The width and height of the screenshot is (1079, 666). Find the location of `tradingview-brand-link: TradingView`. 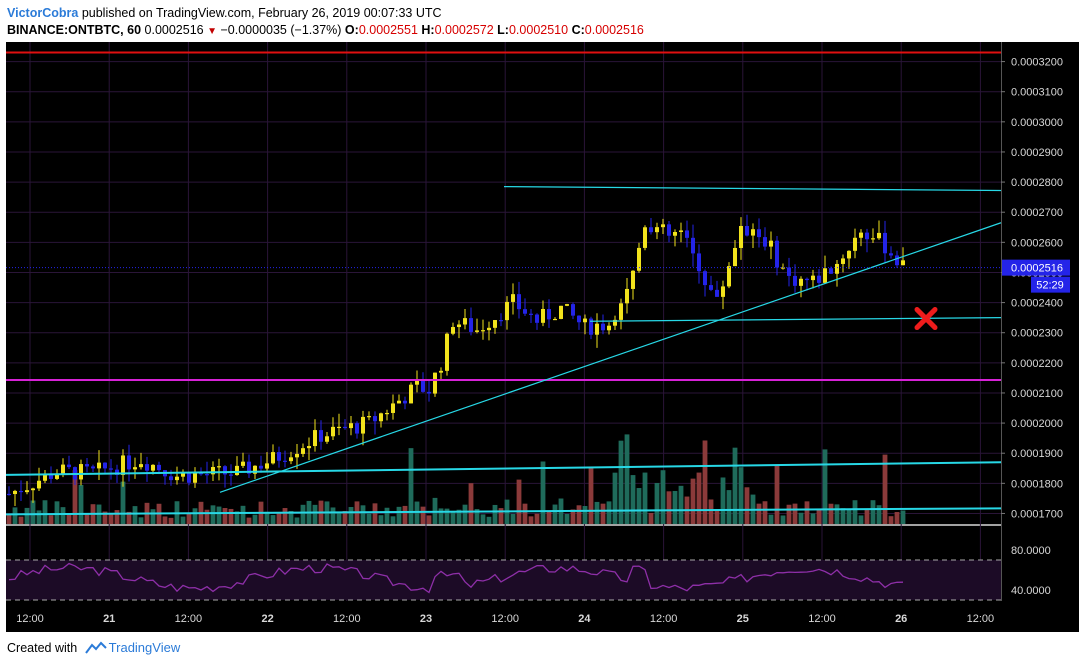

tradingview-brand-link: TradingView is located at coordinates (144, 647).